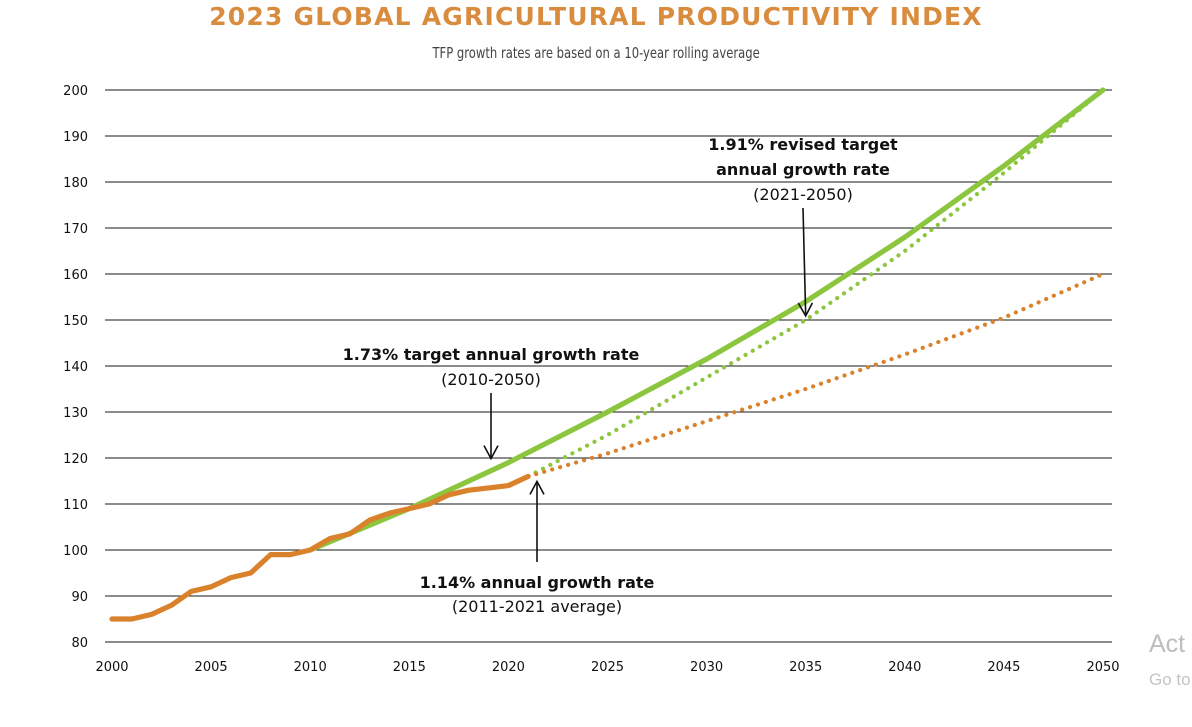 Image resolution: width=1192 pixels, height=727 pixels. I want to click on annotation-revised-target-line1: 1.91% revised target, so click(803, 144).